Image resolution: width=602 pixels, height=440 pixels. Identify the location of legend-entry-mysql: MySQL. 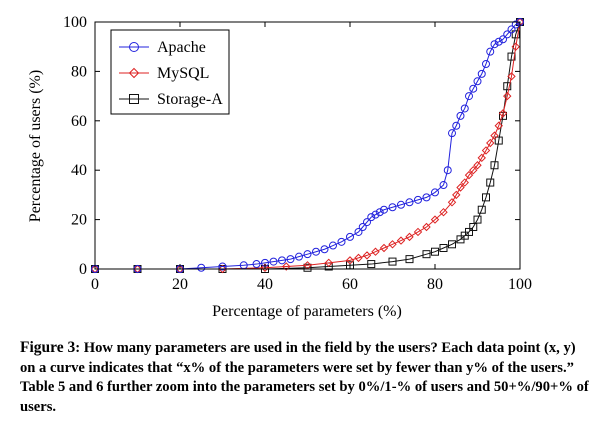
(164, 73).